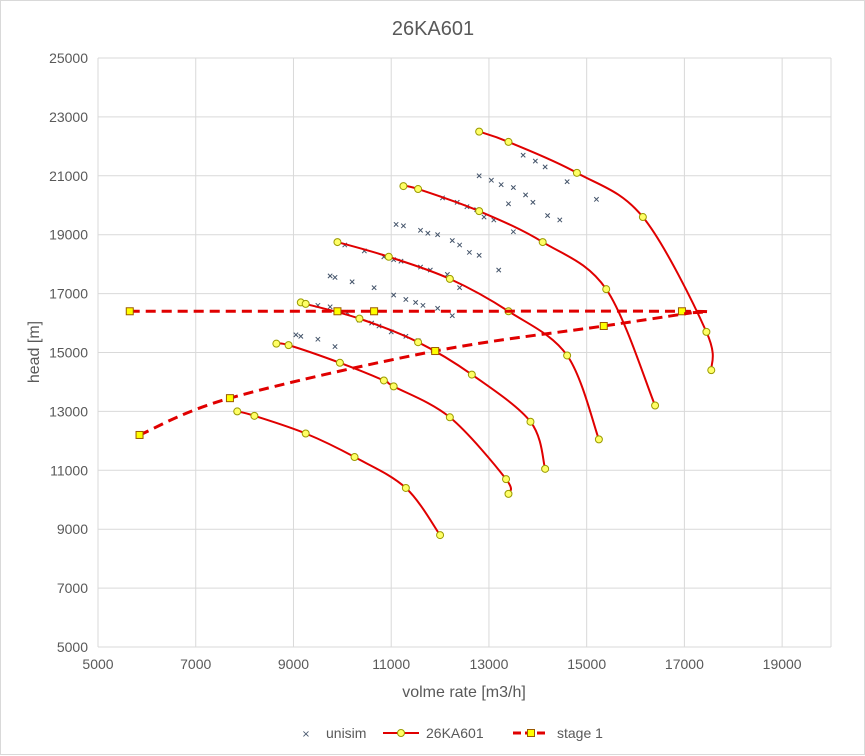 The height and width of the screenshot is (756, 865). What do you see at coordinates (68, 58) in the screenshot?
I see `y-tick-label: 25000` at bounding box center [68, 58].